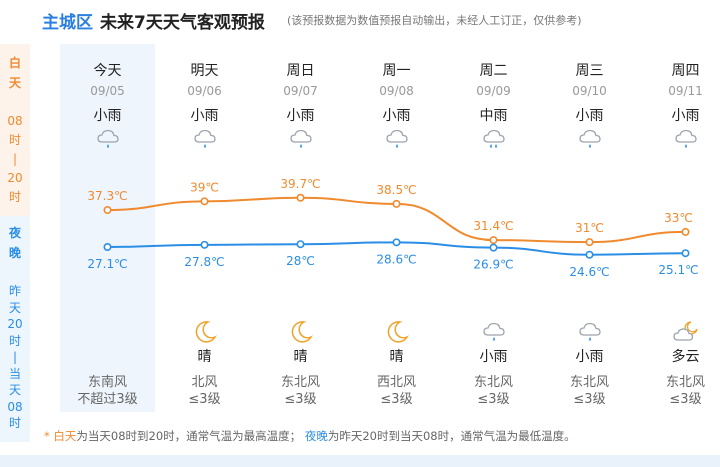  What do you see at coordinates (300, 228) in the screenshot?
I see `day-column: 周日 09/07 小雨晴东北风 ≤3级` at bounding box center [300, 228].